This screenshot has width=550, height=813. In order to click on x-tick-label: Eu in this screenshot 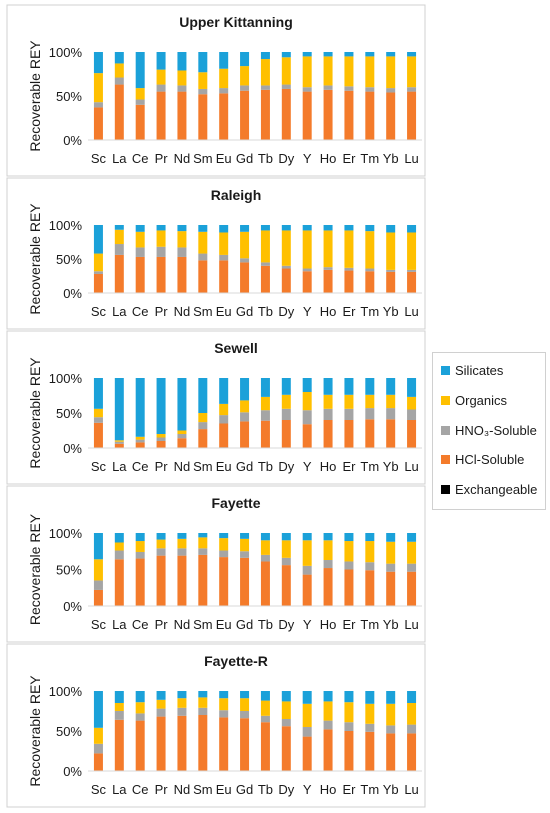, I will do `click(224, 158)`.